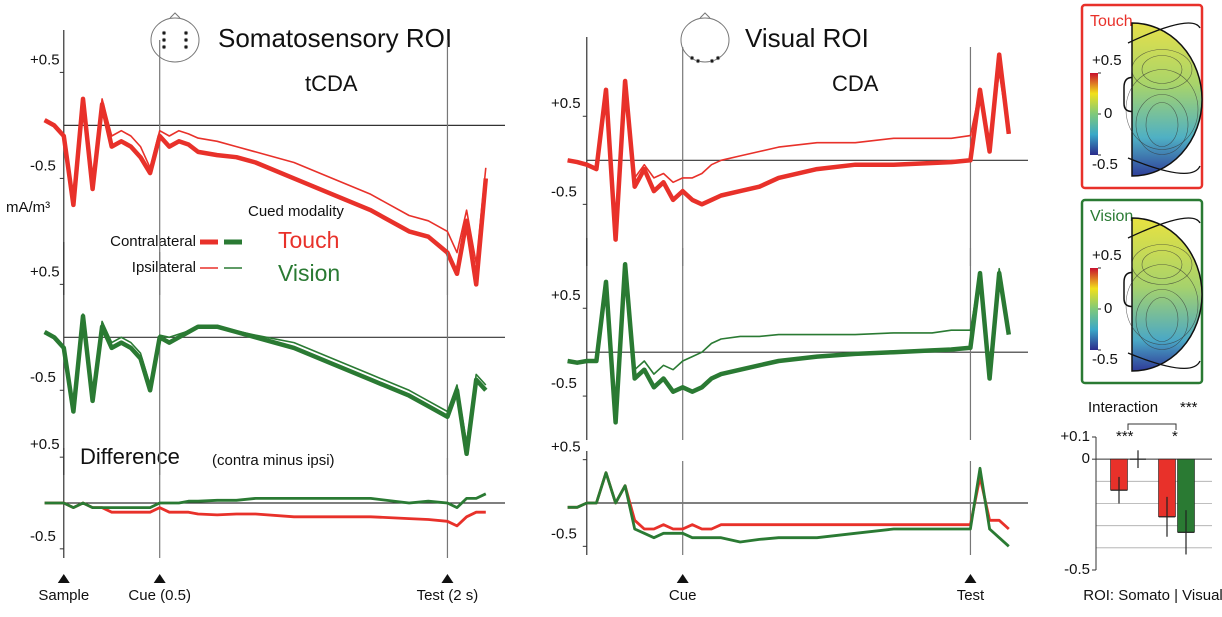  Describe the element at coordinates (159, 595) in the screenshot. I see `event-label: Cue (0.5)` at that location.